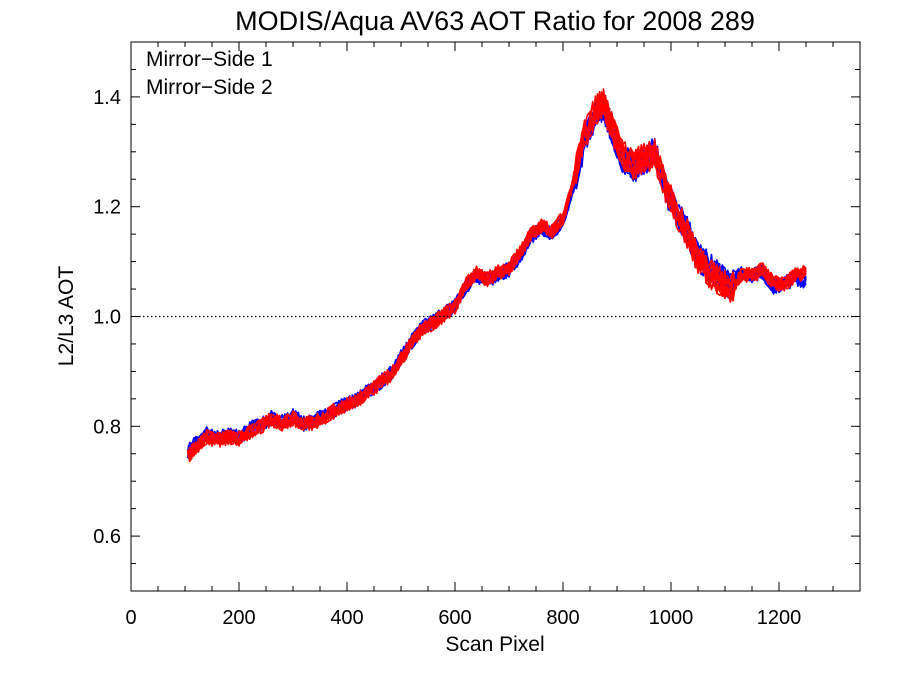 The image size is (900, 675). I want to click on legend-mirror-side-2: Mirror−Side 2, so click(209, 87).